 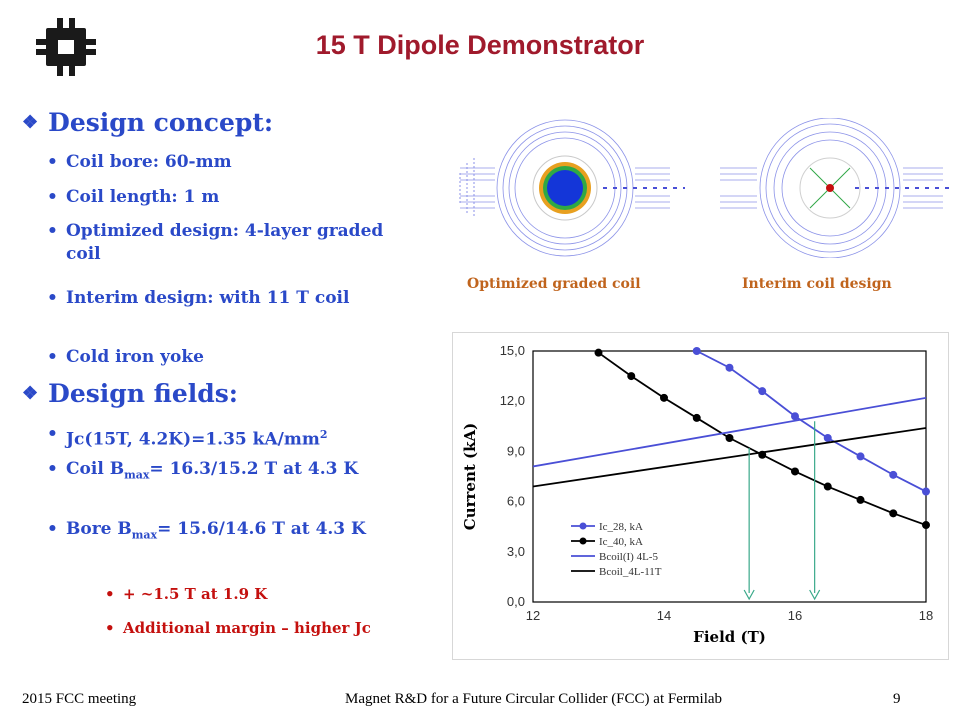 What do you see at coordinates (729, 637) in the screenshot?
I see `x-axis-label: Field (T)` at bounding box center [729, 637].